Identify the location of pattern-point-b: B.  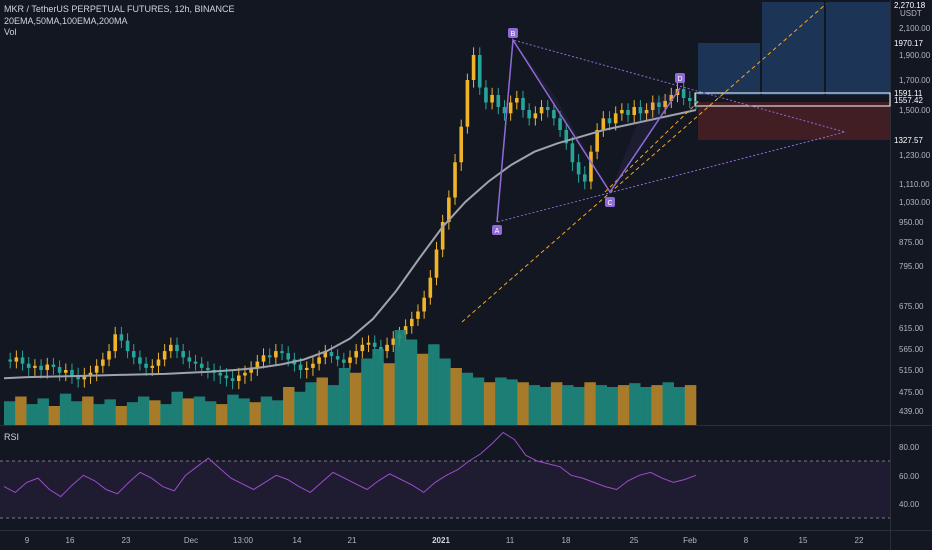
(513, 33).